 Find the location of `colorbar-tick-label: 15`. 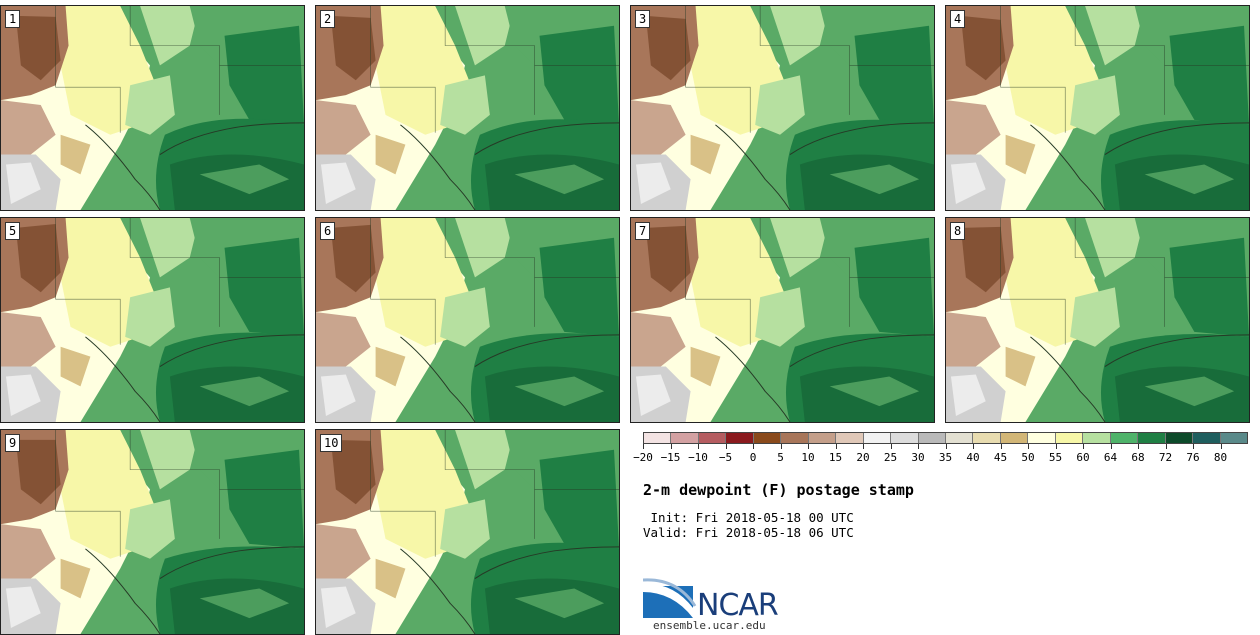

colorbar-tick-label: 15 is located at coordinates (835, 457).